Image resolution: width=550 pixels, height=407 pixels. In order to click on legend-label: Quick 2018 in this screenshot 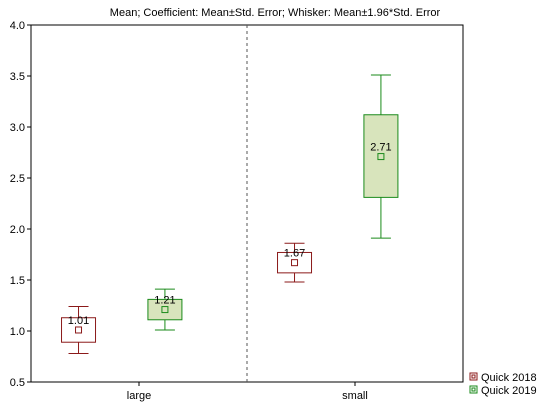, I will do `click(509, 378)`.